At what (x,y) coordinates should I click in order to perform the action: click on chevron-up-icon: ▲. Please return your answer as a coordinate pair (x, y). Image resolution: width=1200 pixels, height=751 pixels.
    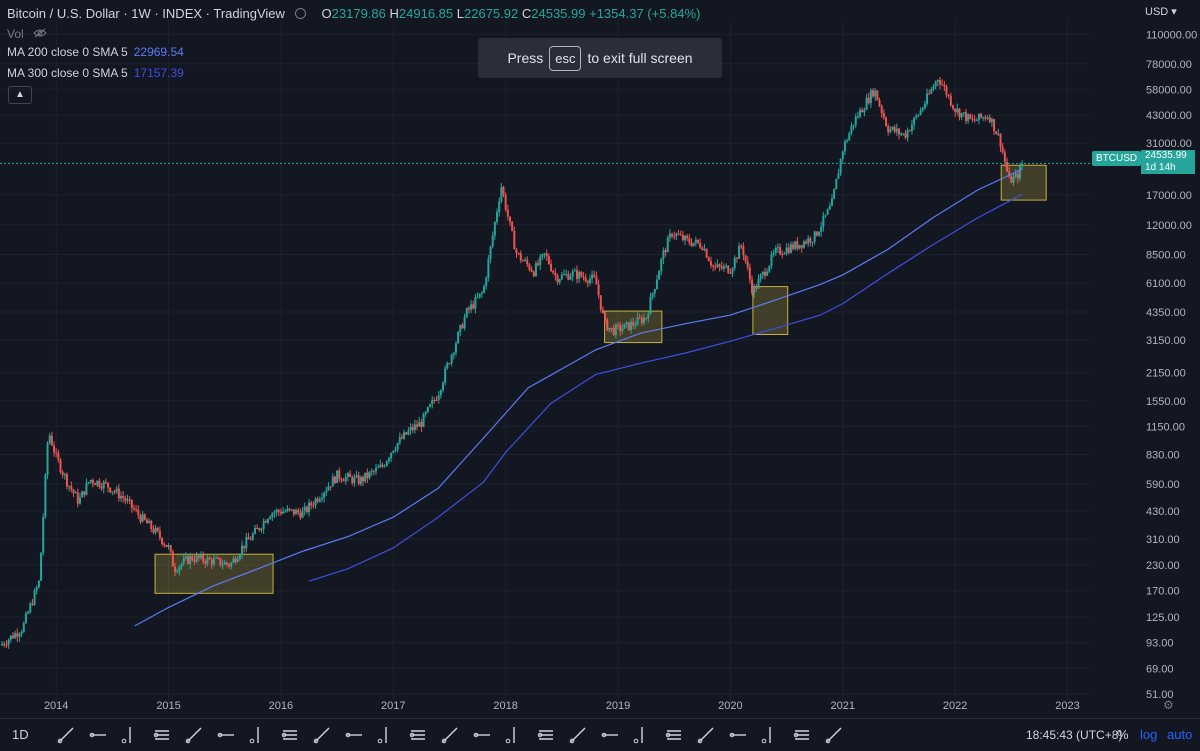
    Looking at the image, I should click on (20, 94).